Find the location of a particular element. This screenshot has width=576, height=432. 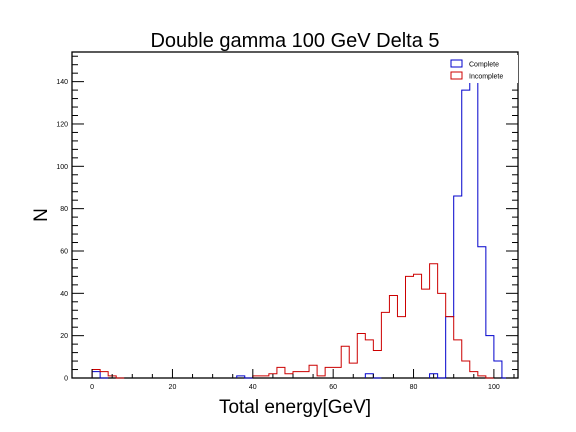

legend-label-complete: Complete is located at coordinates (484, 65).